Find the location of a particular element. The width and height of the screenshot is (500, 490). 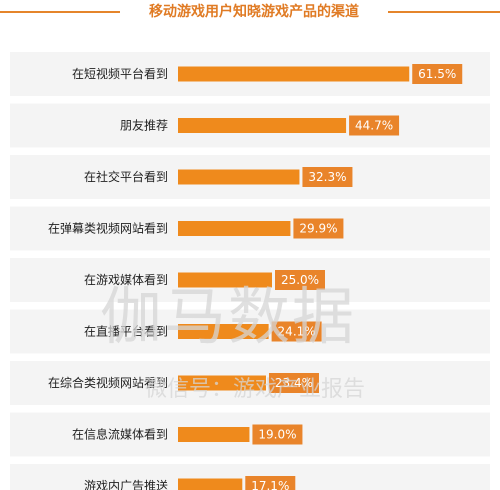

value-label: 61.5% is located at coordinates (437, 74).